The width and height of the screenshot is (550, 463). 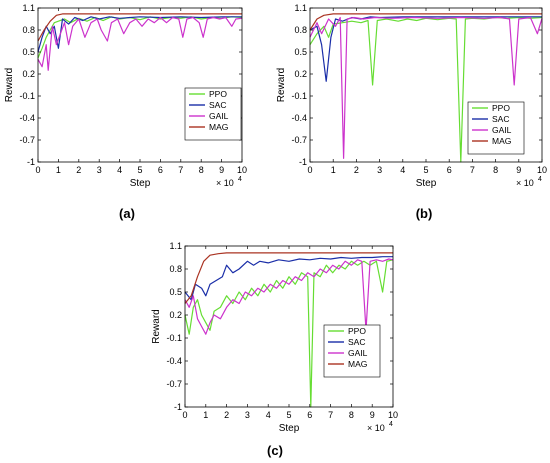 I want to click on panel-label: (c), so click(x=275, y=450).